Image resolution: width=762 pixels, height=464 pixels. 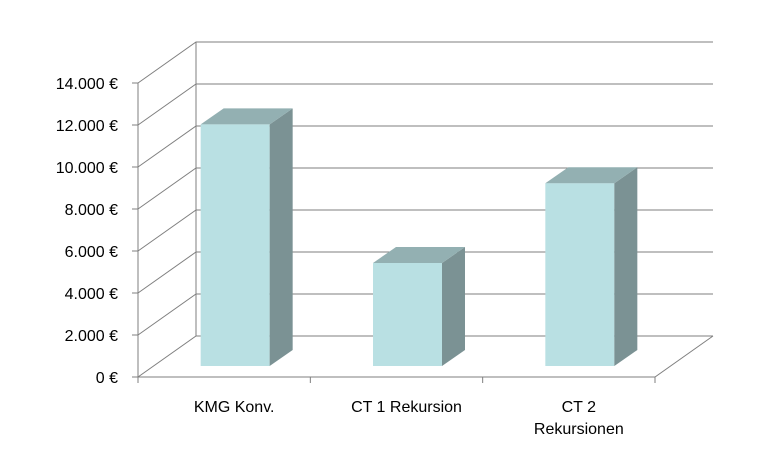 I want to click on y-tick-label: 0 €, so click(x=107, y=378).